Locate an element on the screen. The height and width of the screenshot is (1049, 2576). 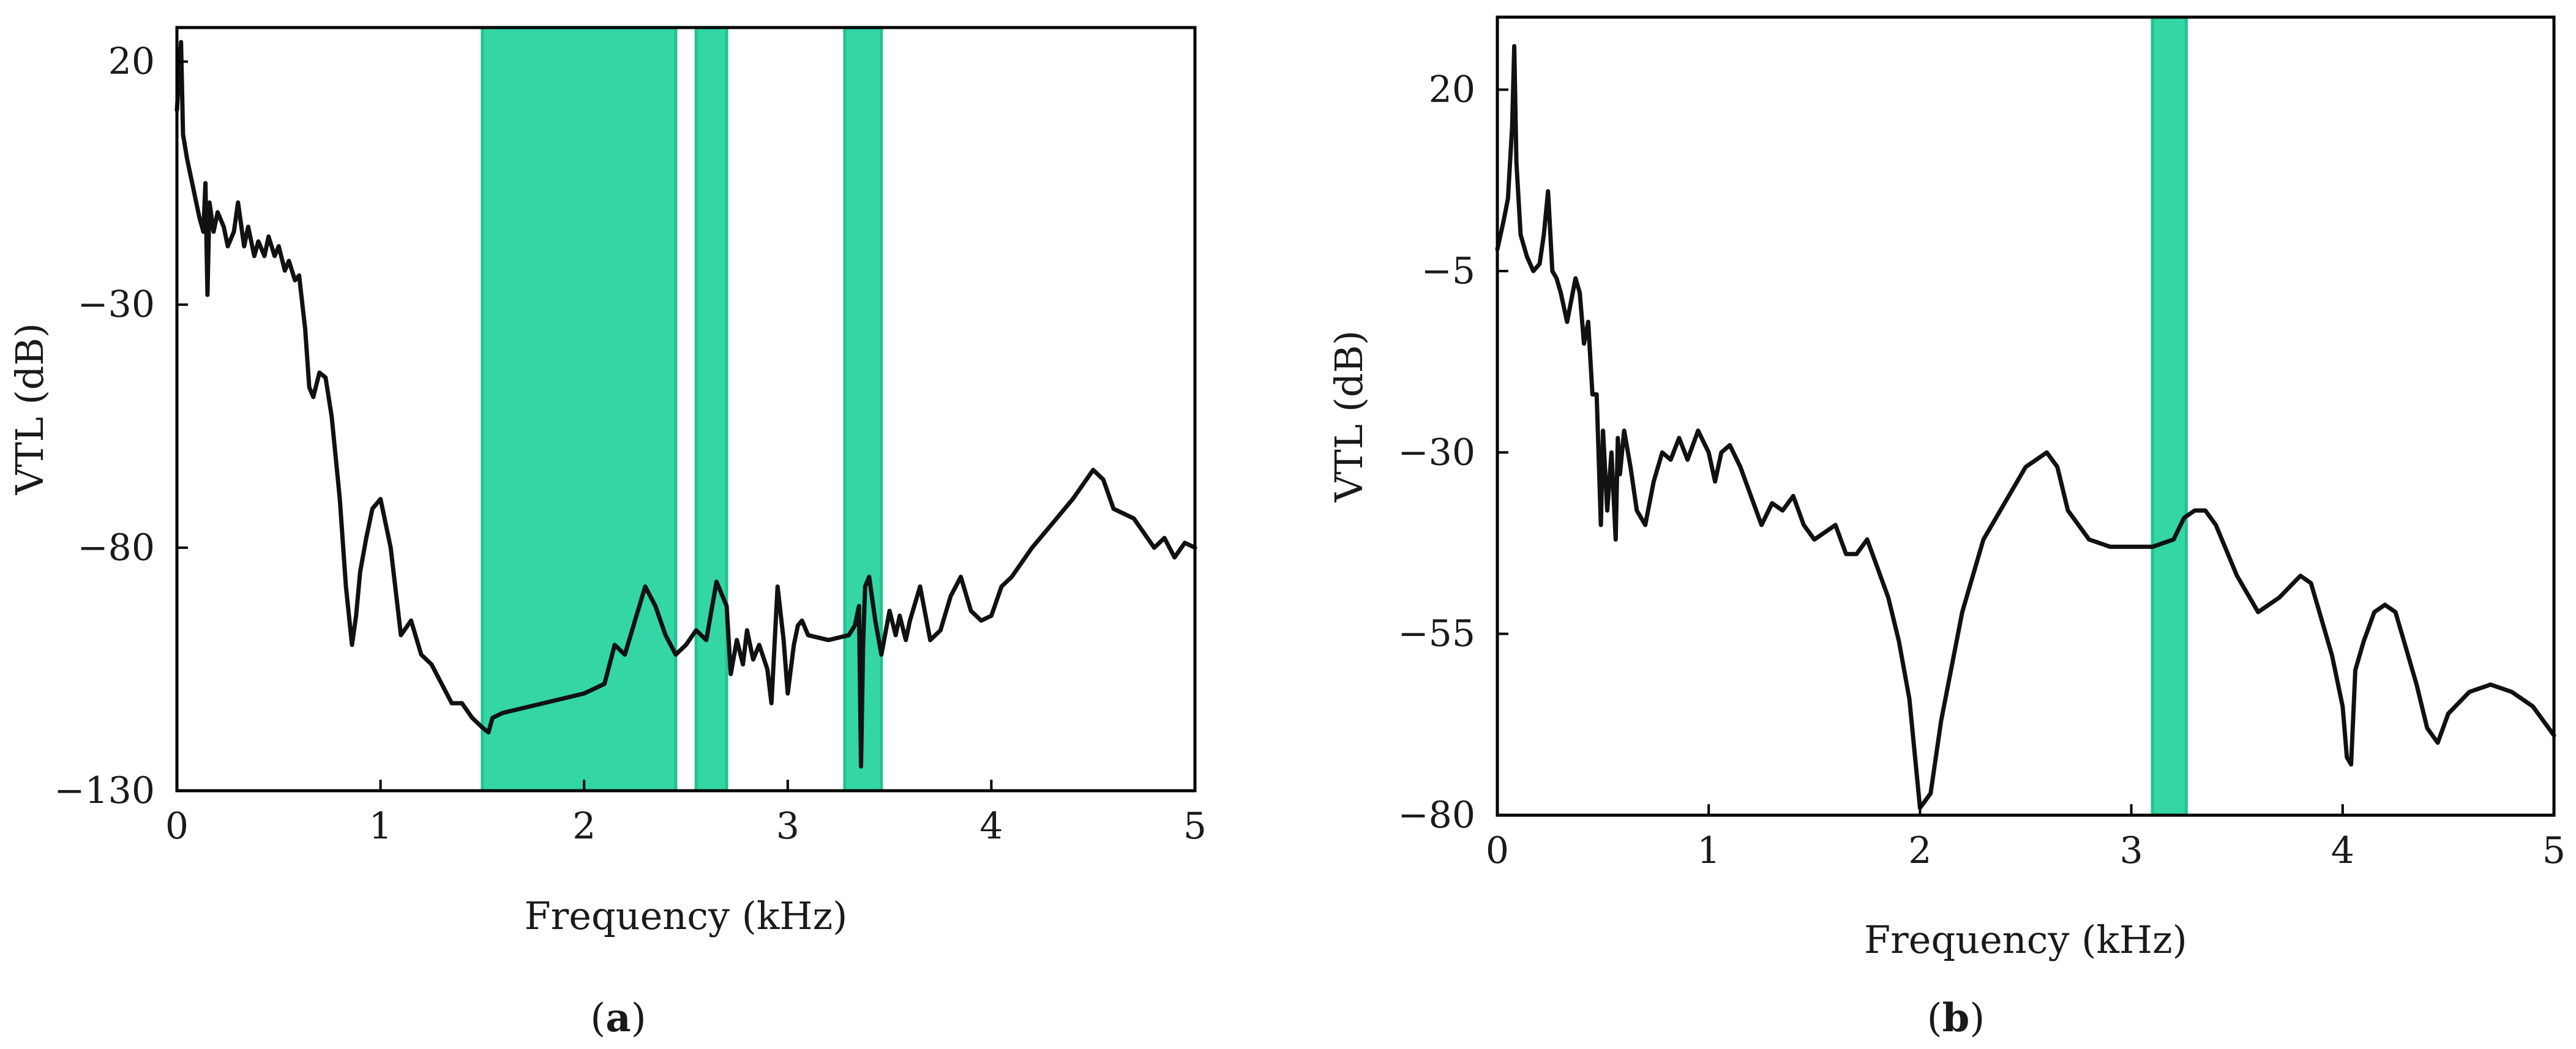
panel-caption: (a) is located at coordinates (618, 1018).